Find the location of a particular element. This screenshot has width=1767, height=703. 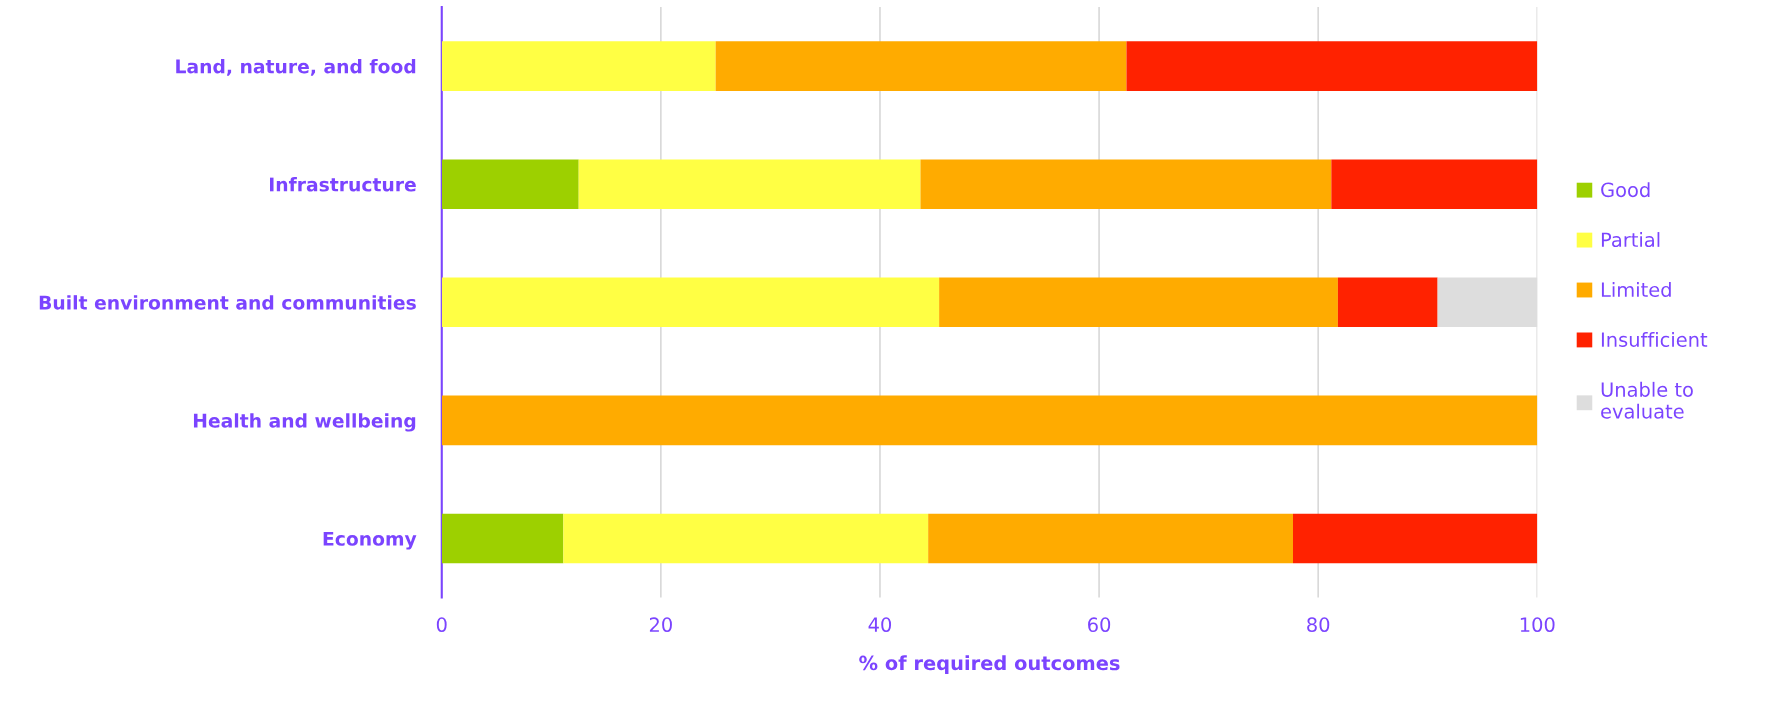

legend-label: Partial is located at coordinates (1630, 240).